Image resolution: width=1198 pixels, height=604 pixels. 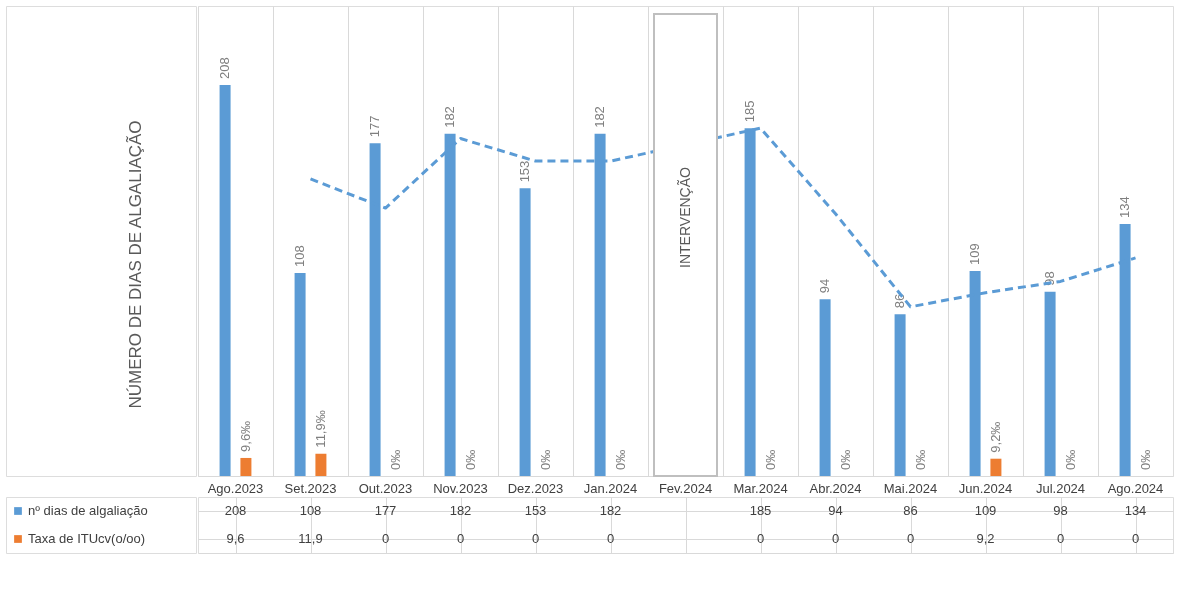 I want to click on y-axis-title: NÚMERO DE DIAS DE ALGALIAÇÃO, so click(x=135, y=264).